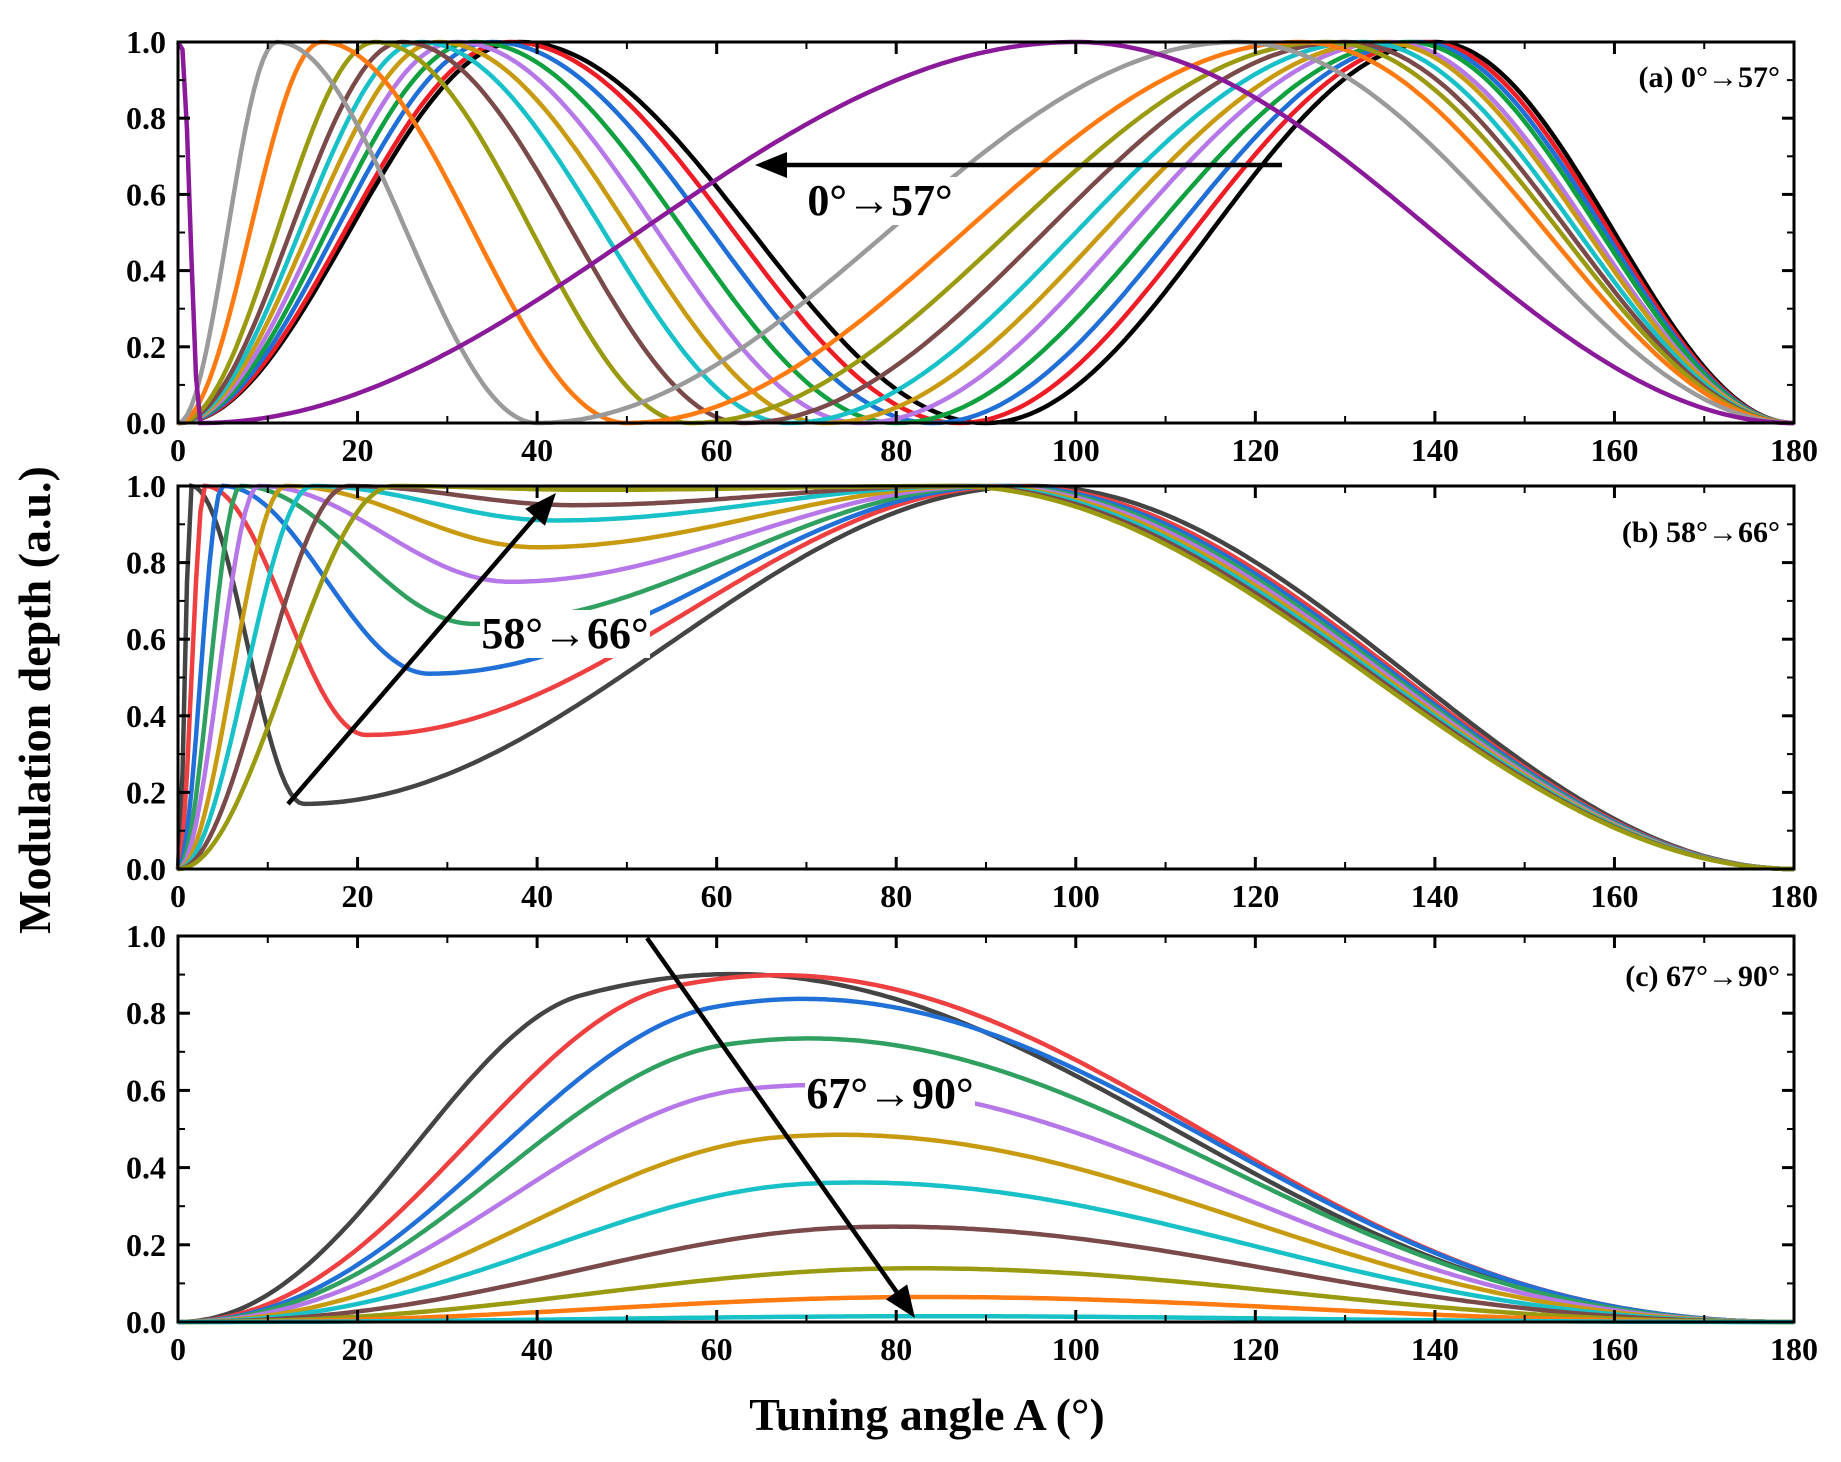 Image resolution: width=1841 pixels, height=1462 pixels. Describe the element at coordinates (926, 1414) in the screenshot. I see `x-axis-title: Tuning angle A (°)` at that location.